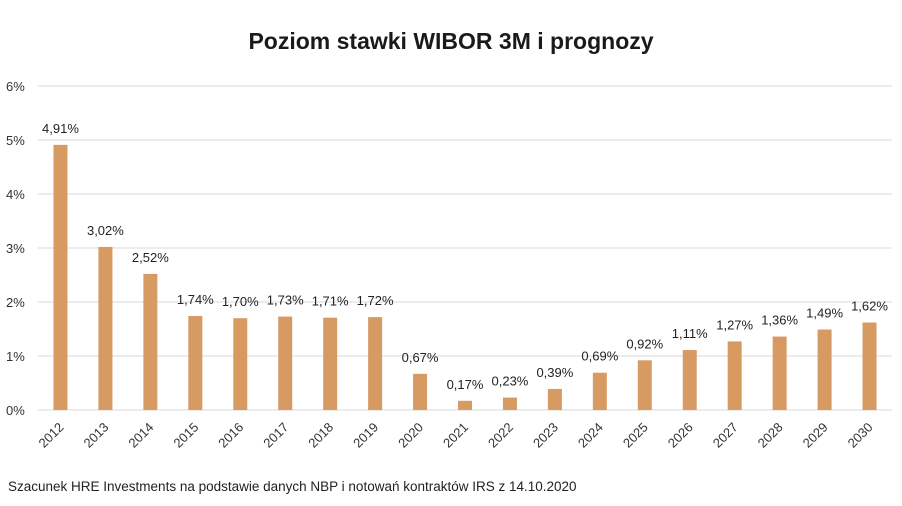 Image resolution: width=902 pixels, height=506 pixels. I want to click on x-tick-label: 2012, so click(51, 435).